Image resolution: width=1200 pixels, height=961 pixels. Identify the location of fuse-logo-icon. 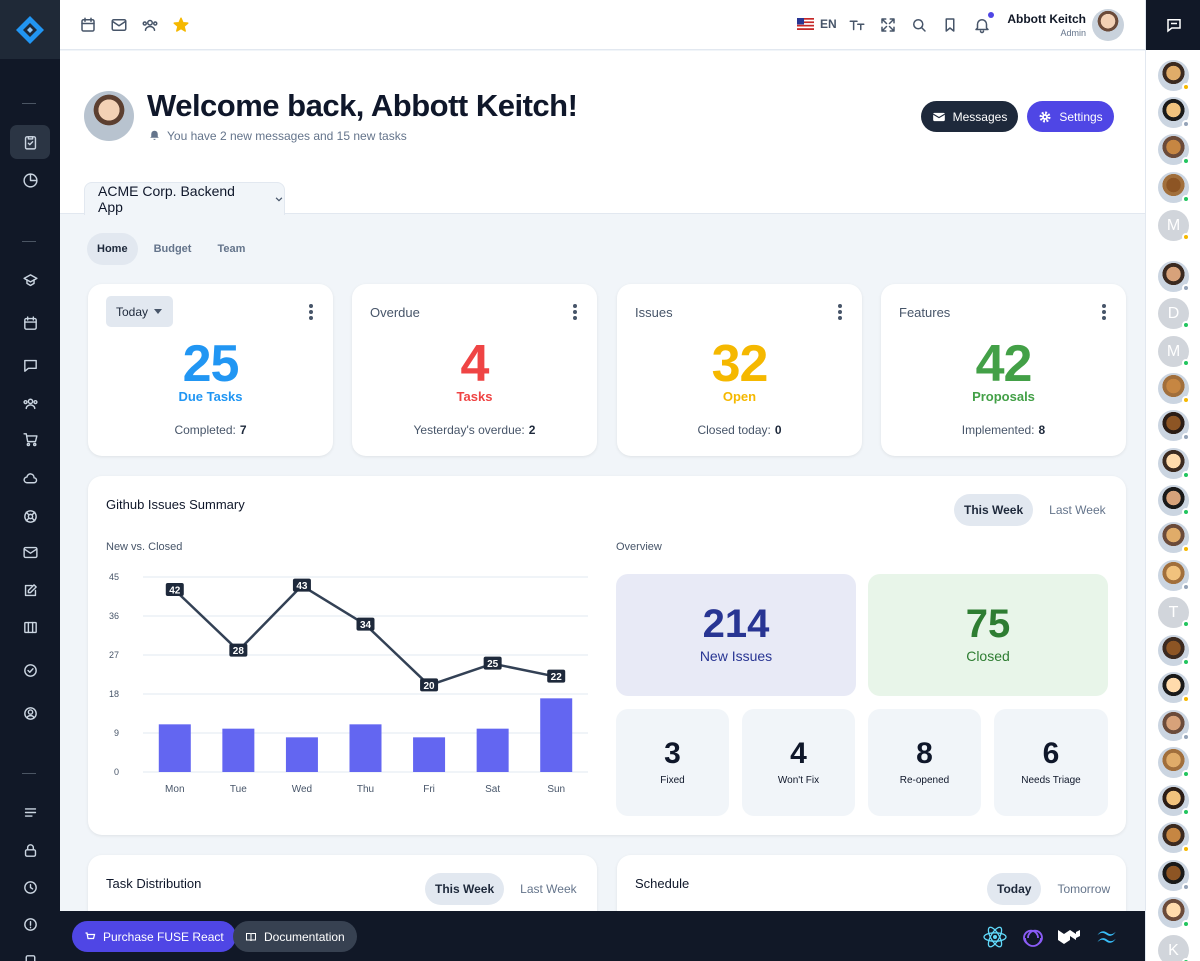
(30, 29).